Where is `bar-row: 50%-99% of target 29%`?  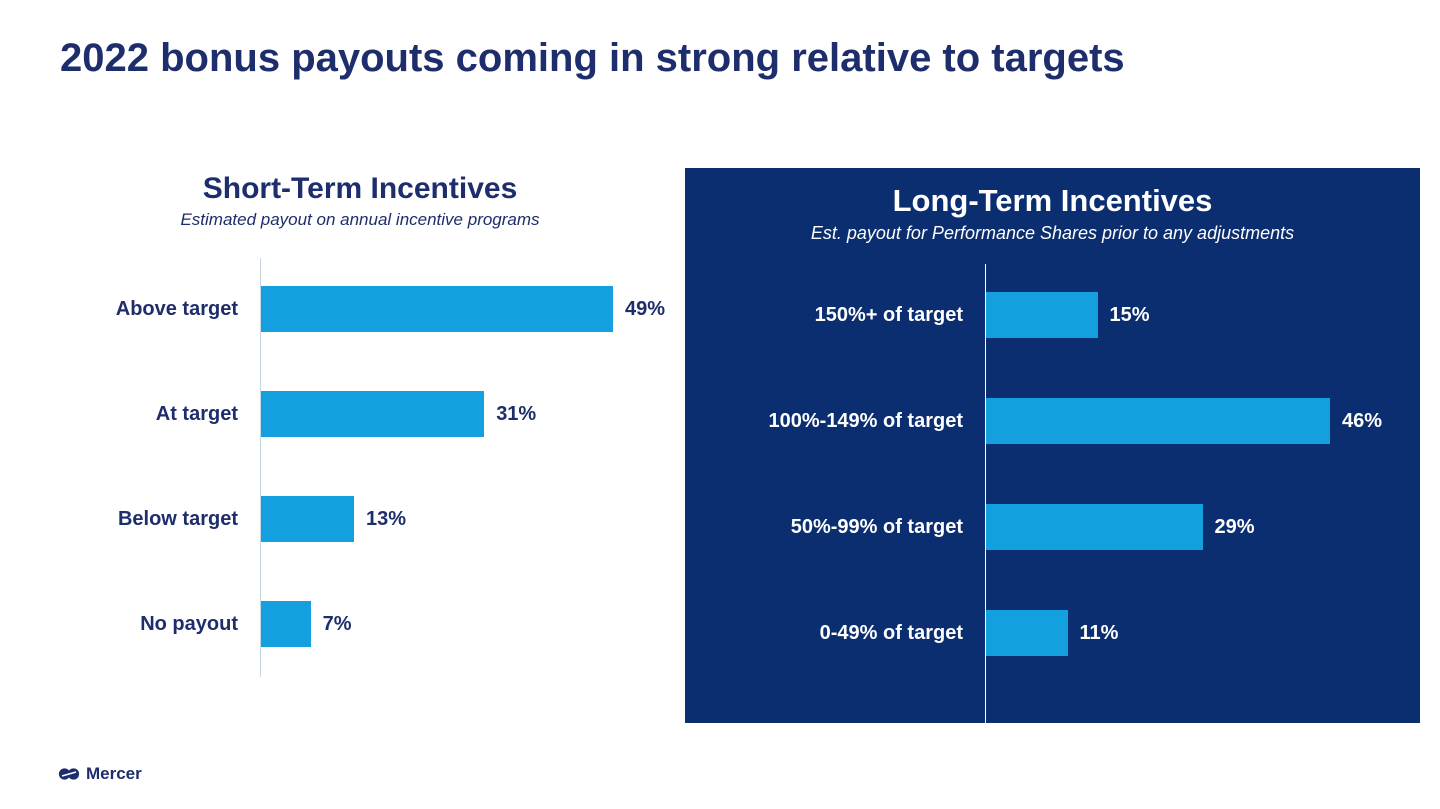
bar-row: 50%-99% of target 29% is located at coordinates (1052, 527).